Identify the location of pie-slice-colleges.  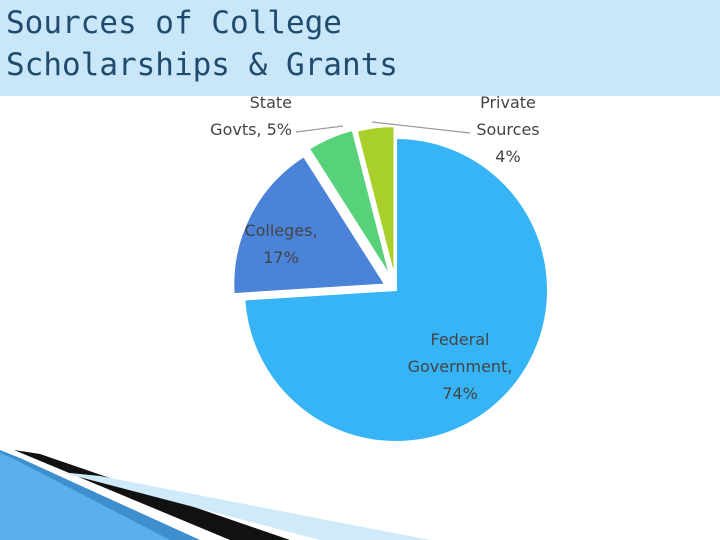
(310, 225).